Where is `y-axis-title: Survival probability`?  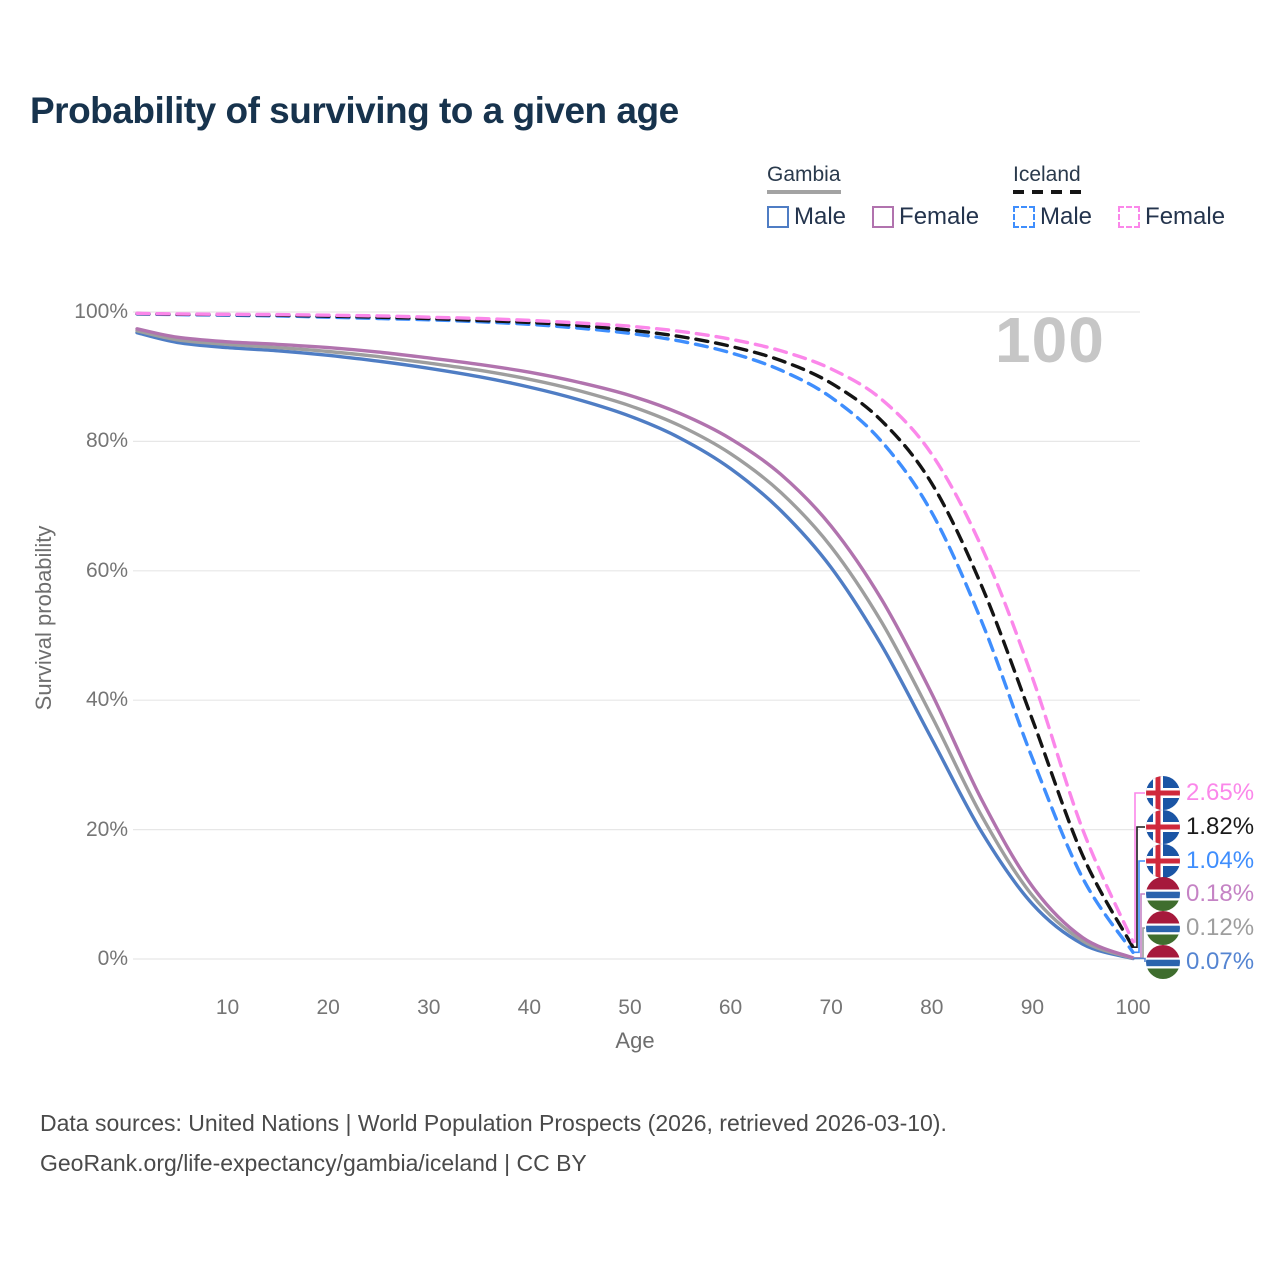 y-axis-title: Survival probability is located at coordinates (43, 618).